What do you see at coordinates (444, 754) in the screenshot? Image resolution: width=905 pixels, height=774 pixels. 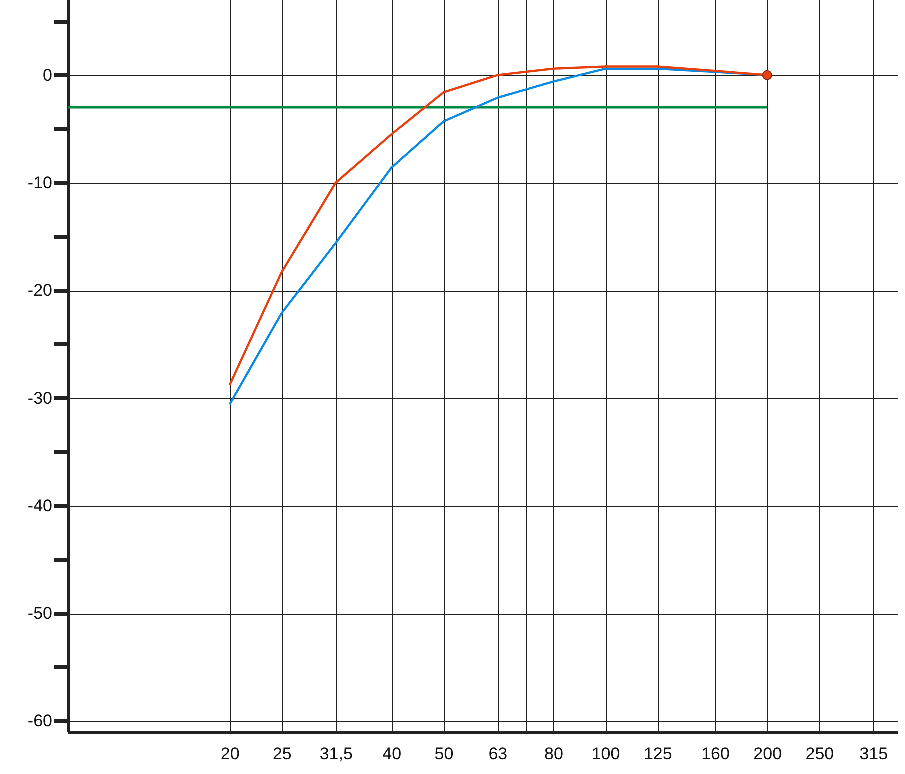 I see `x-tick-label: 50` at bounding box center [444, 754].